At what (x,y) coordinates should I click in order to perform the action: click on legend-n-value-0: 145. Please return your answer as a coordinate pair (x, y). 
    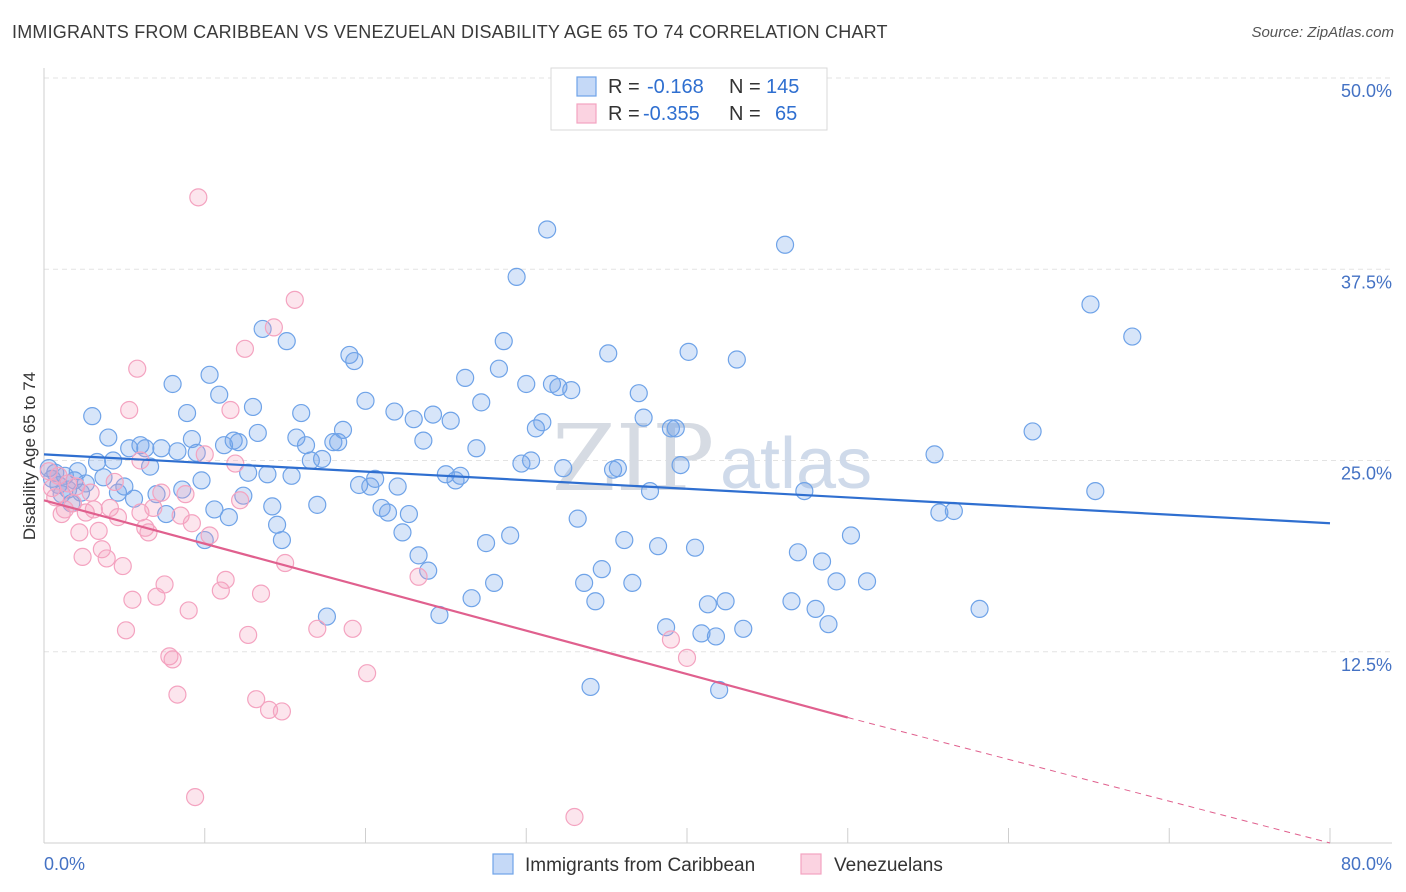
    Looking at the image, I should click on (782, 87).